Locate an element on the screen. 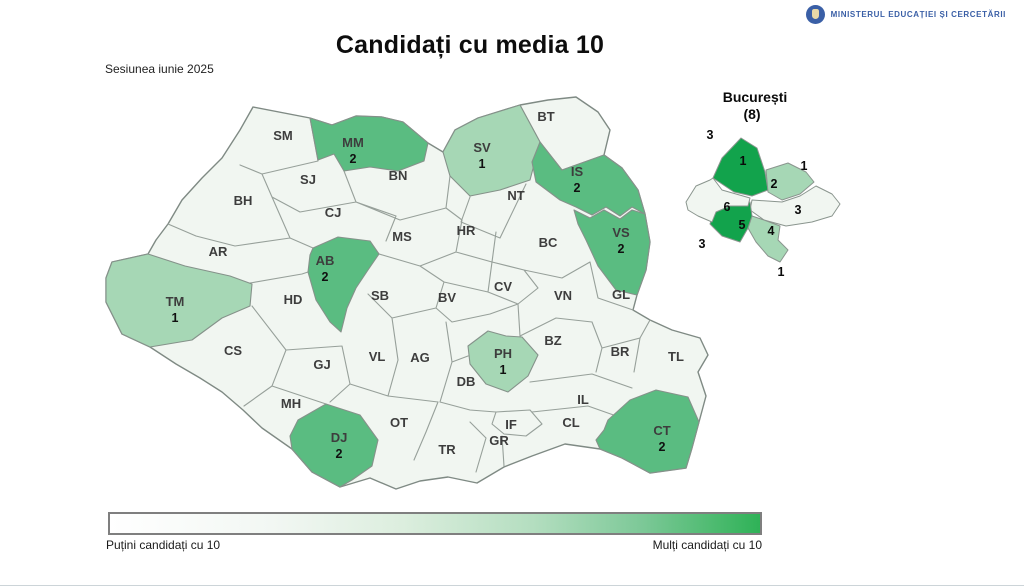 This screenshot has height=587, width=1024. county-code-label: IS is located at coordinates (577, 171).